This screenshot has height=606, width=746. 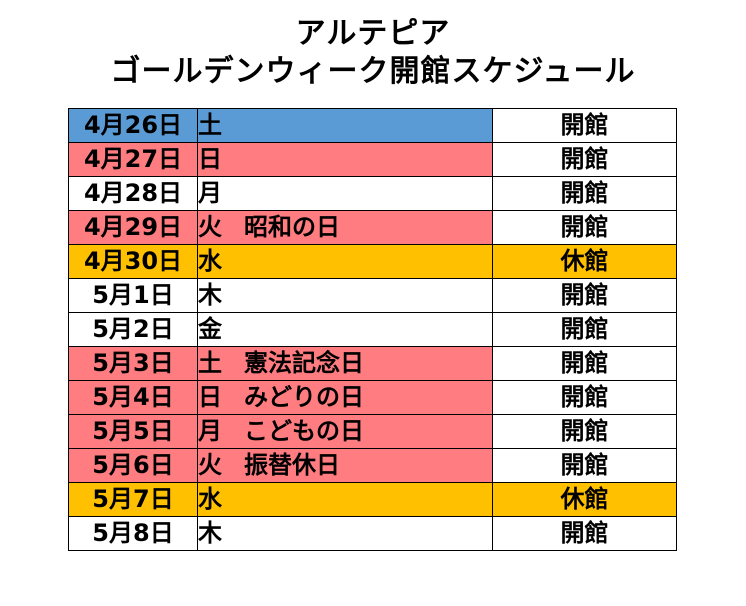 What do you see at coordinates (133, 227) in the screenshot?
I see `date-cell: 4月29日` at bounding box center [133, 227].